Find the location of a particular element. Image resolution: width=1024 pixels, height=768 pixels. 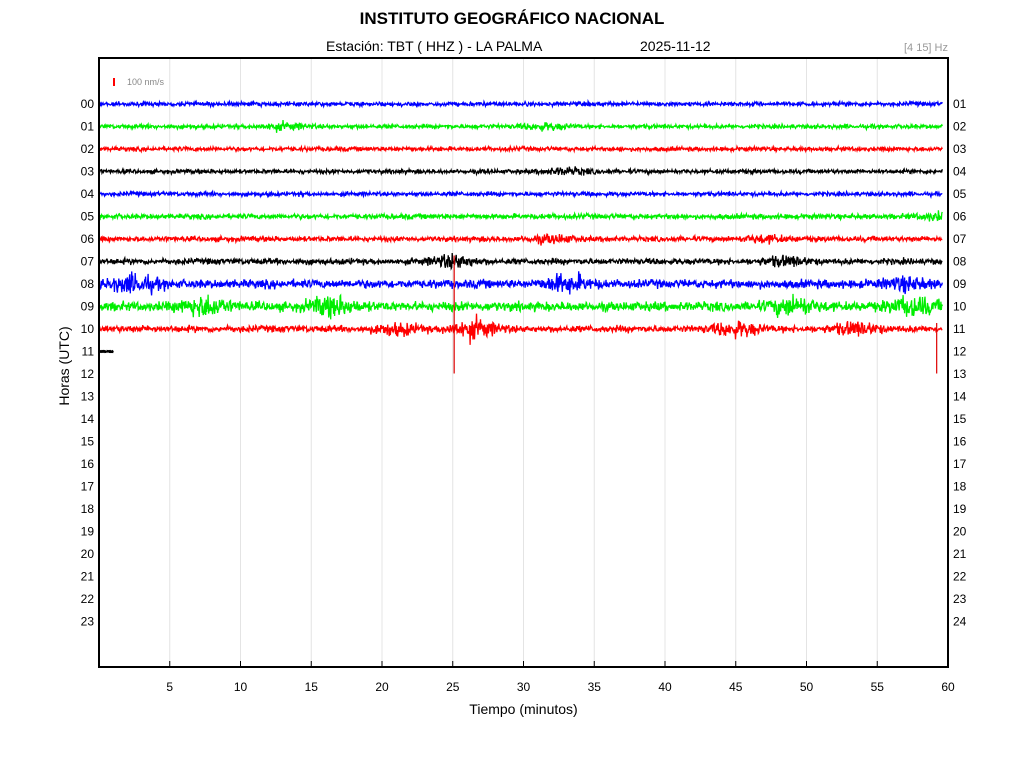

y-tick-label-left: 09 is located at coordinates (88, 307).